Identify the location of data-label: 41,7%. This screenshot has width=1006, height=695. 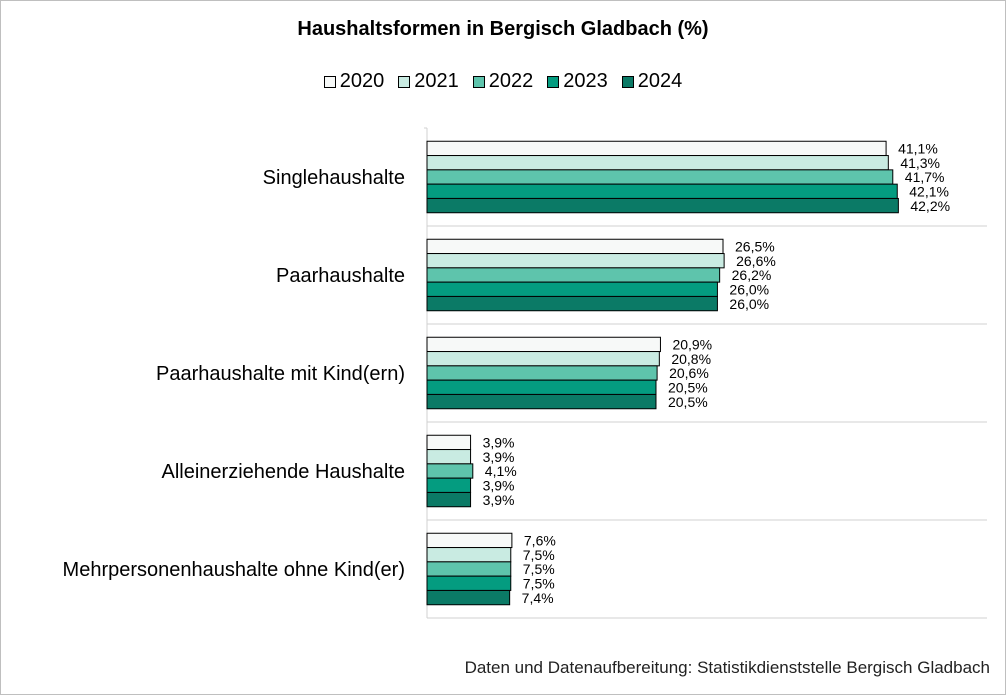
(925, 177).